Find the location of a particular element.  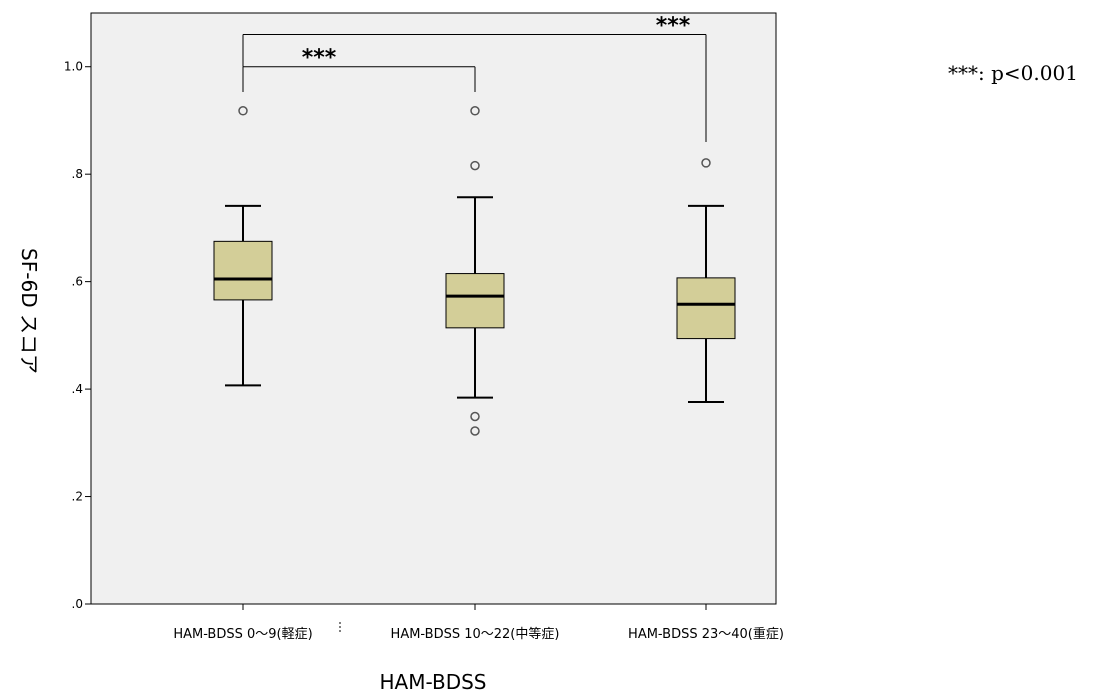

y-tick-label: .8 is located at coordinates (77, 174).